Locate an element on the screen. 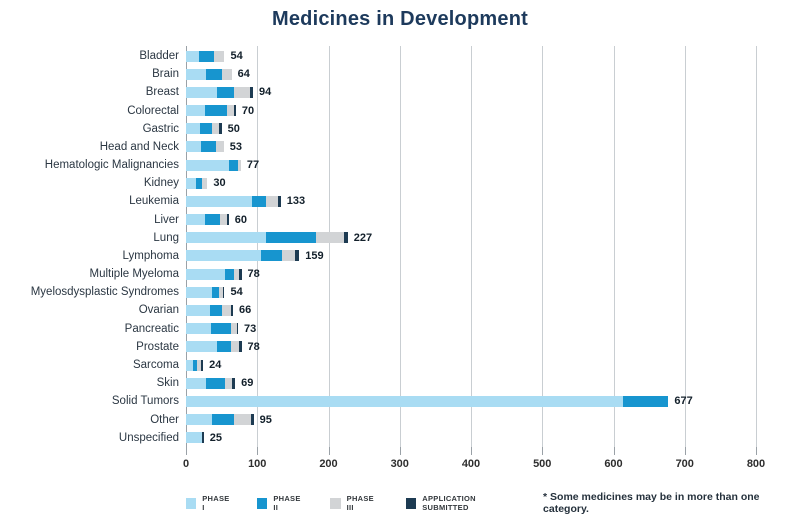  bar-area: 677 is located at coordinates (439, 401).